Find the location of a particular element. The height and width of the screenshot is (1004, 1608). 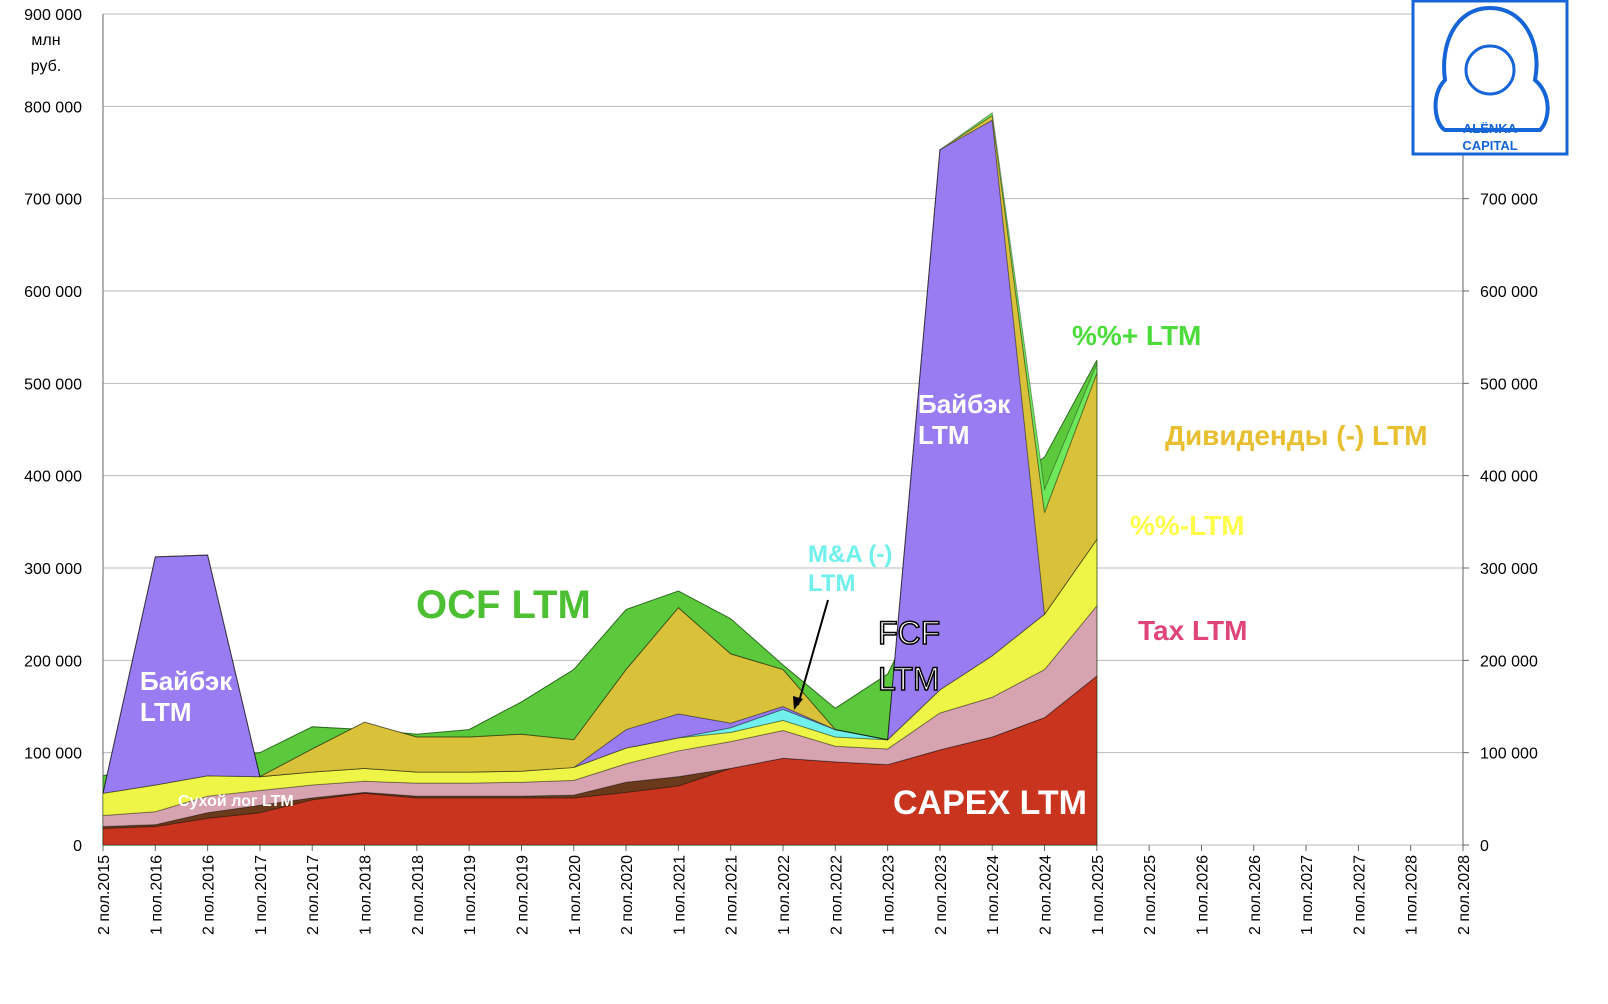

y-tick-label: 600 000 is located at coordinates (53, 292).